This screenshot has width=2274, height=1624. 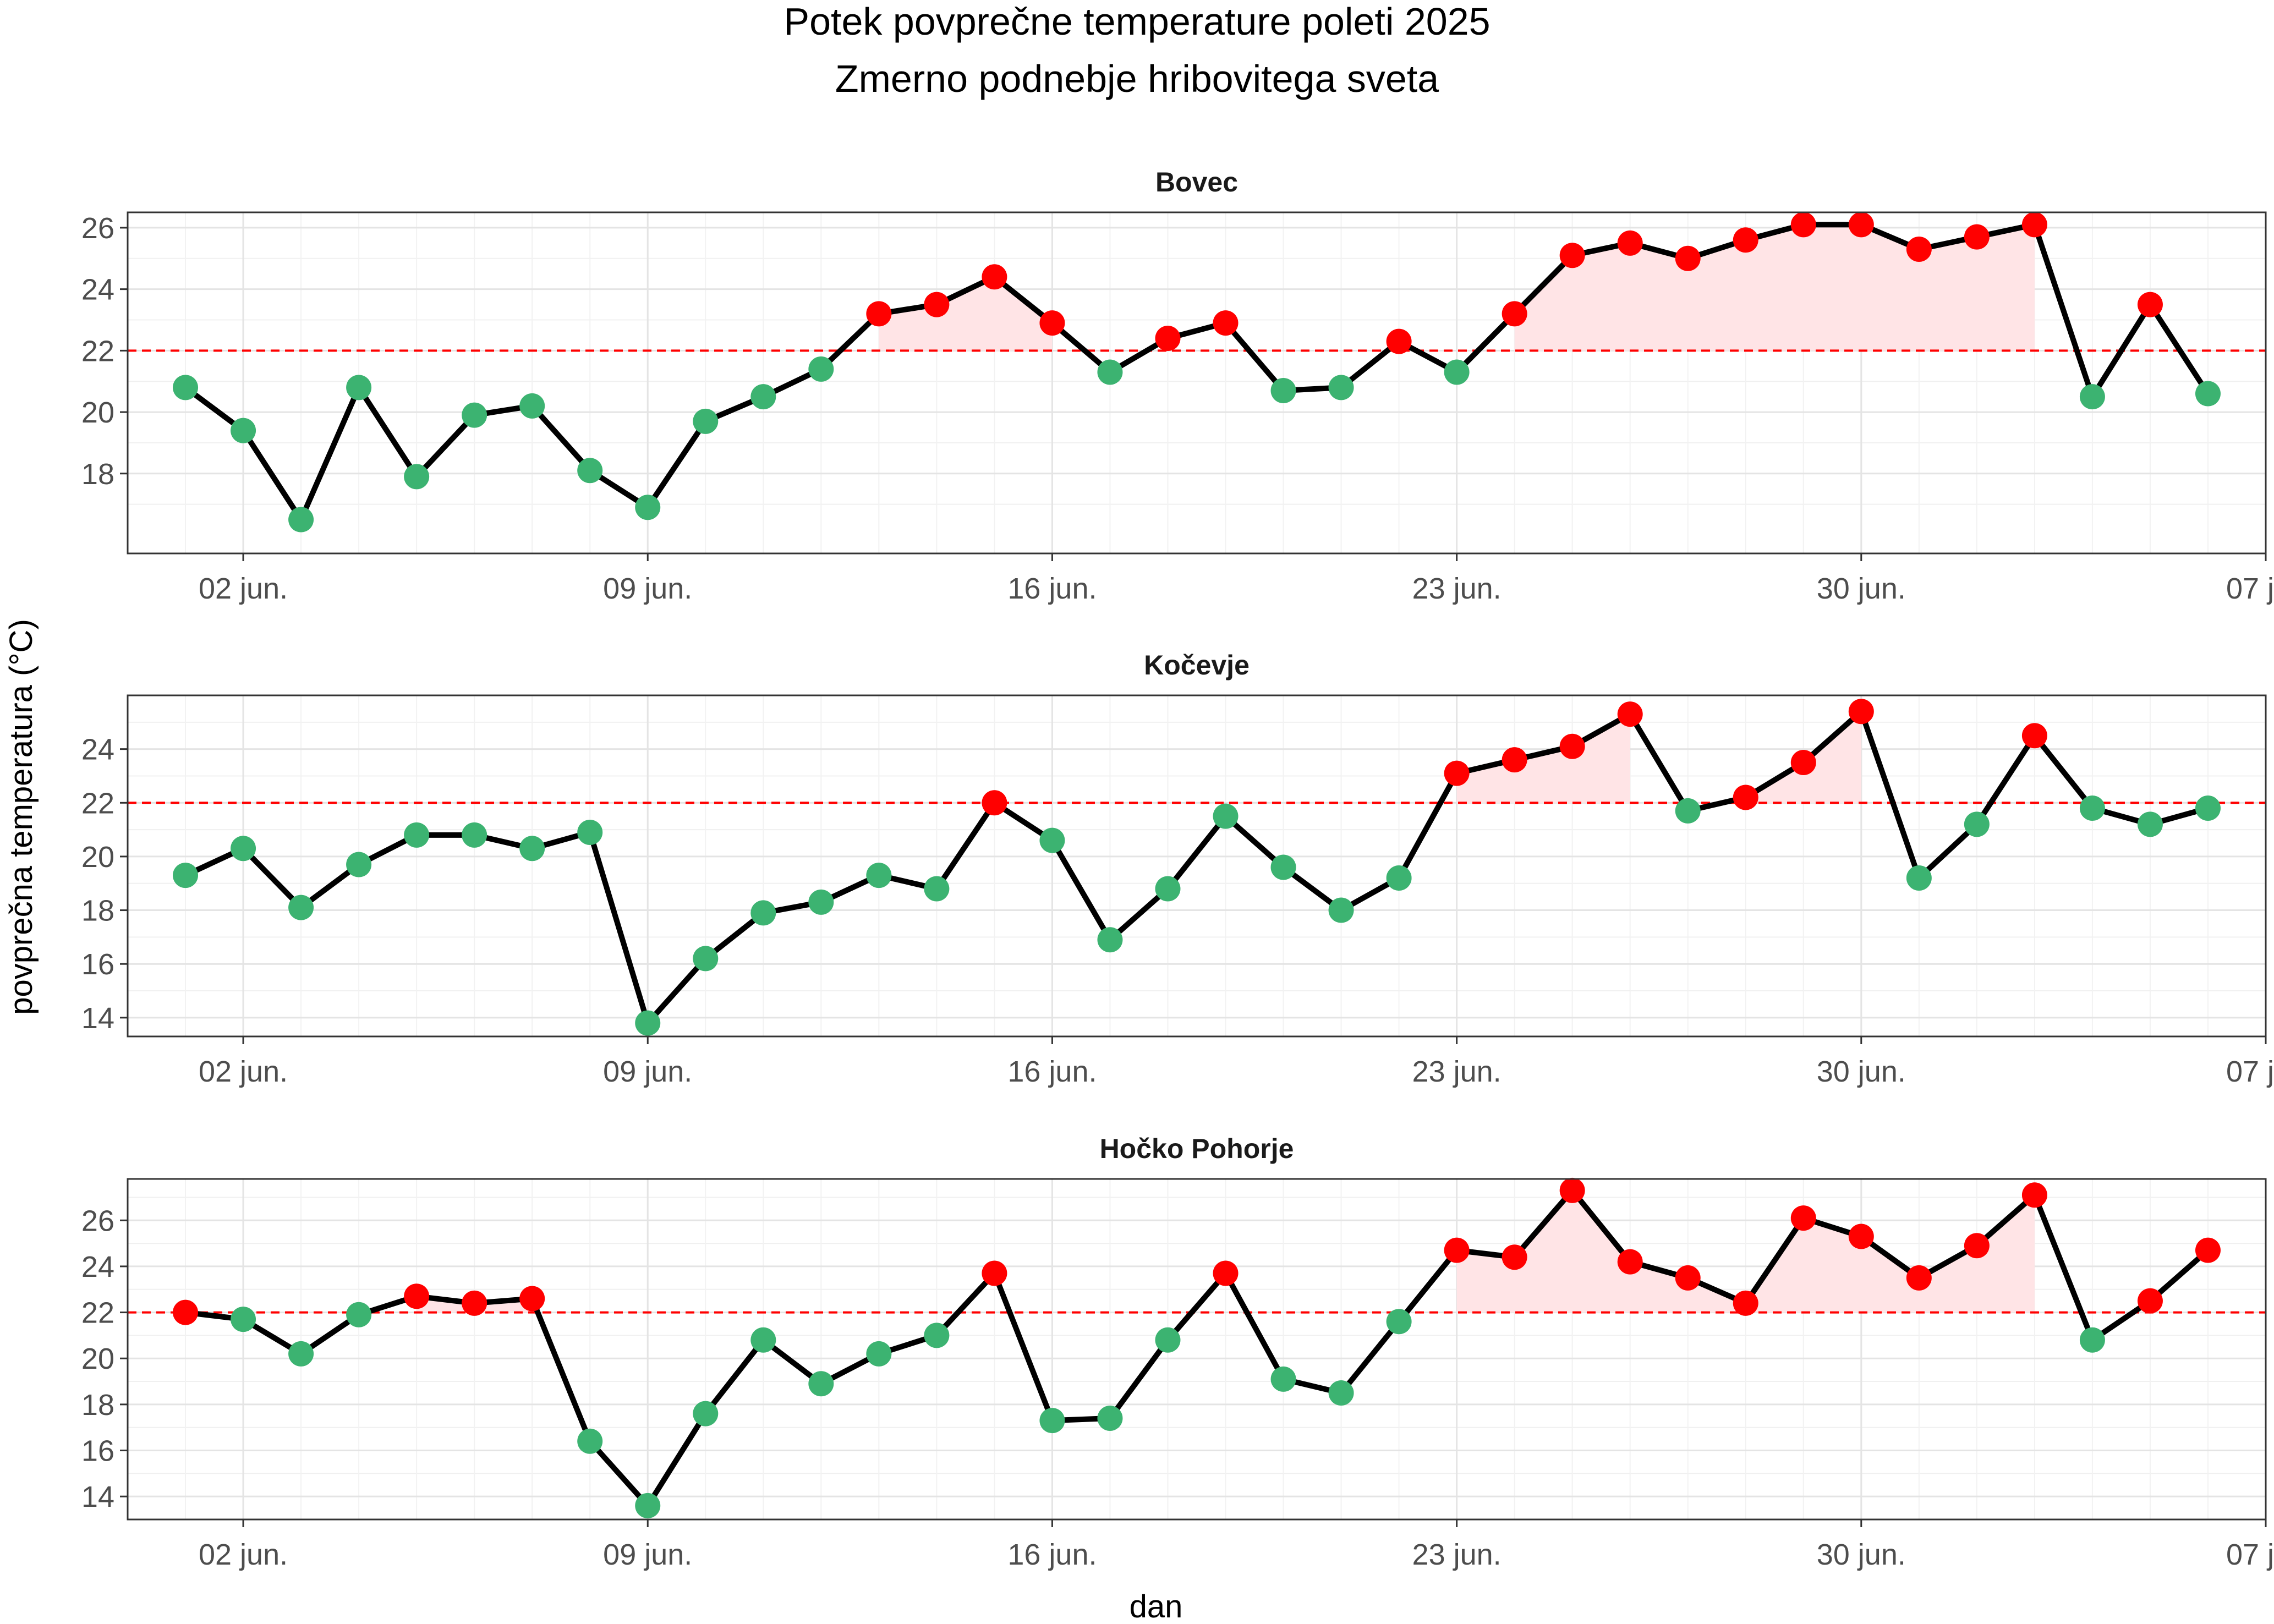 I want to click on x-axis-label: dan, so click(x=1156, y=1606).